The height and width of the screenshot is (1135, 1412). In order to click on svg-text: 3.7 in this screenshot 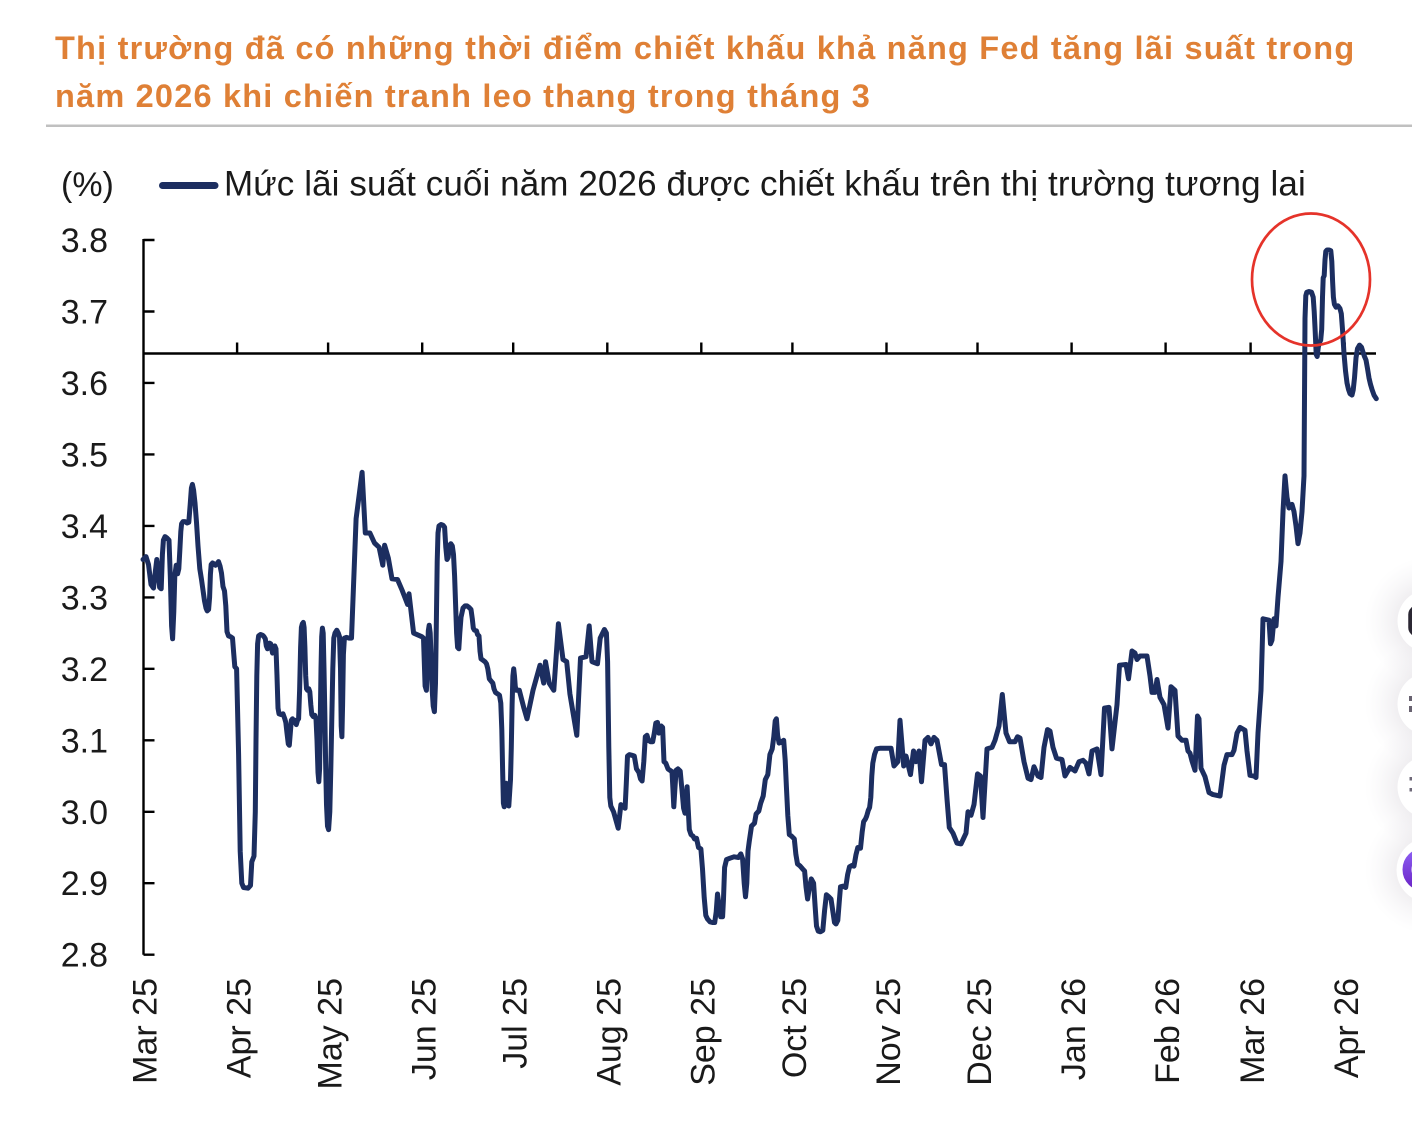, I will do `click(84, 313)`.